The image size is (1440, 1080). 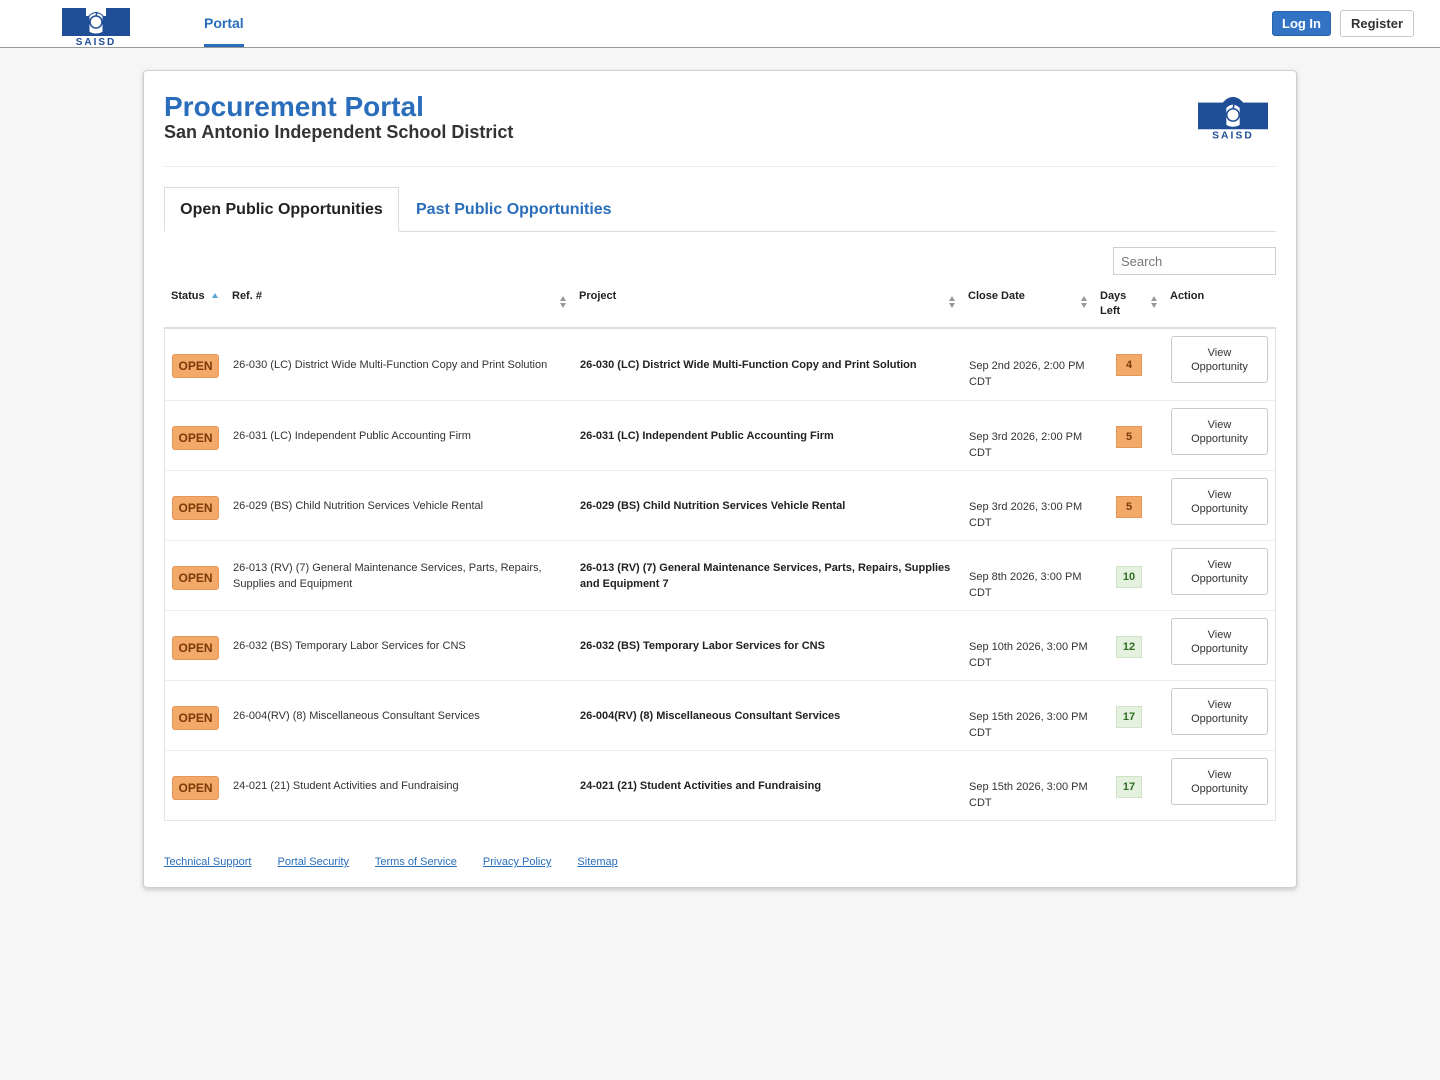 What do you see at coordinates (720, 166) in the screenshot?
I see `header-divider` at bounding box center [720, 166].